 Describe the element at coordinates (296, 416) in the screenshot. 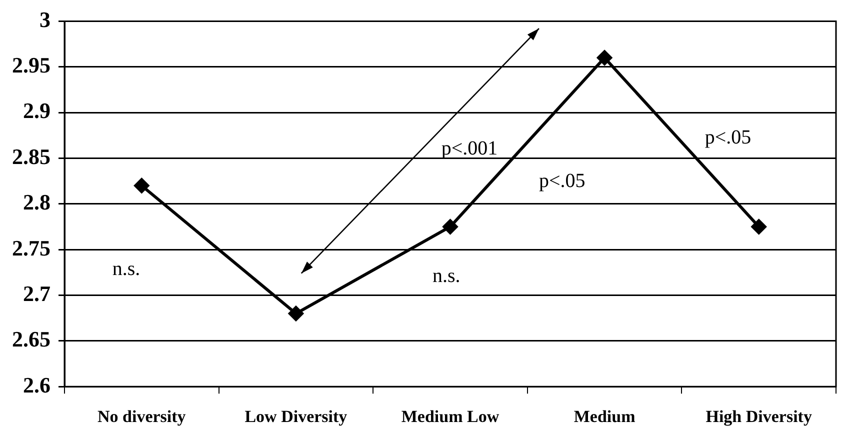

I see `x-tick-label: Low Diversity` at that location.